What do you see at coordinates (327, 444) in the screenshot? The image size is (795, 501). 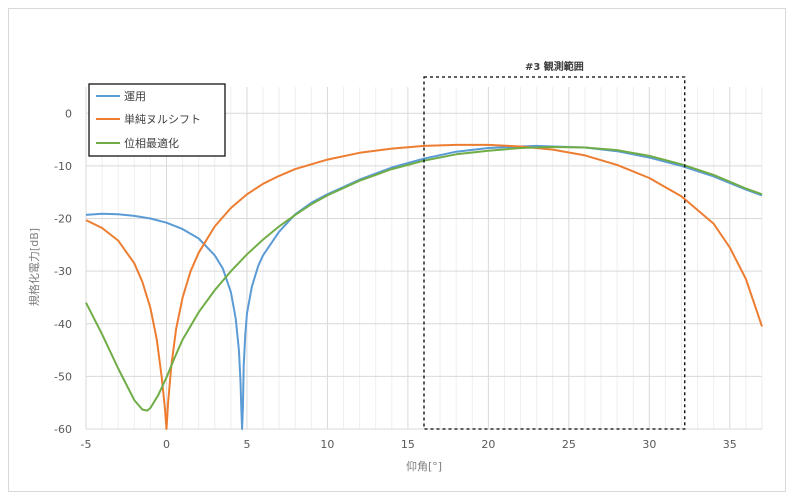 I see `x-tick-label: 10` at bounding box center [327, 444].